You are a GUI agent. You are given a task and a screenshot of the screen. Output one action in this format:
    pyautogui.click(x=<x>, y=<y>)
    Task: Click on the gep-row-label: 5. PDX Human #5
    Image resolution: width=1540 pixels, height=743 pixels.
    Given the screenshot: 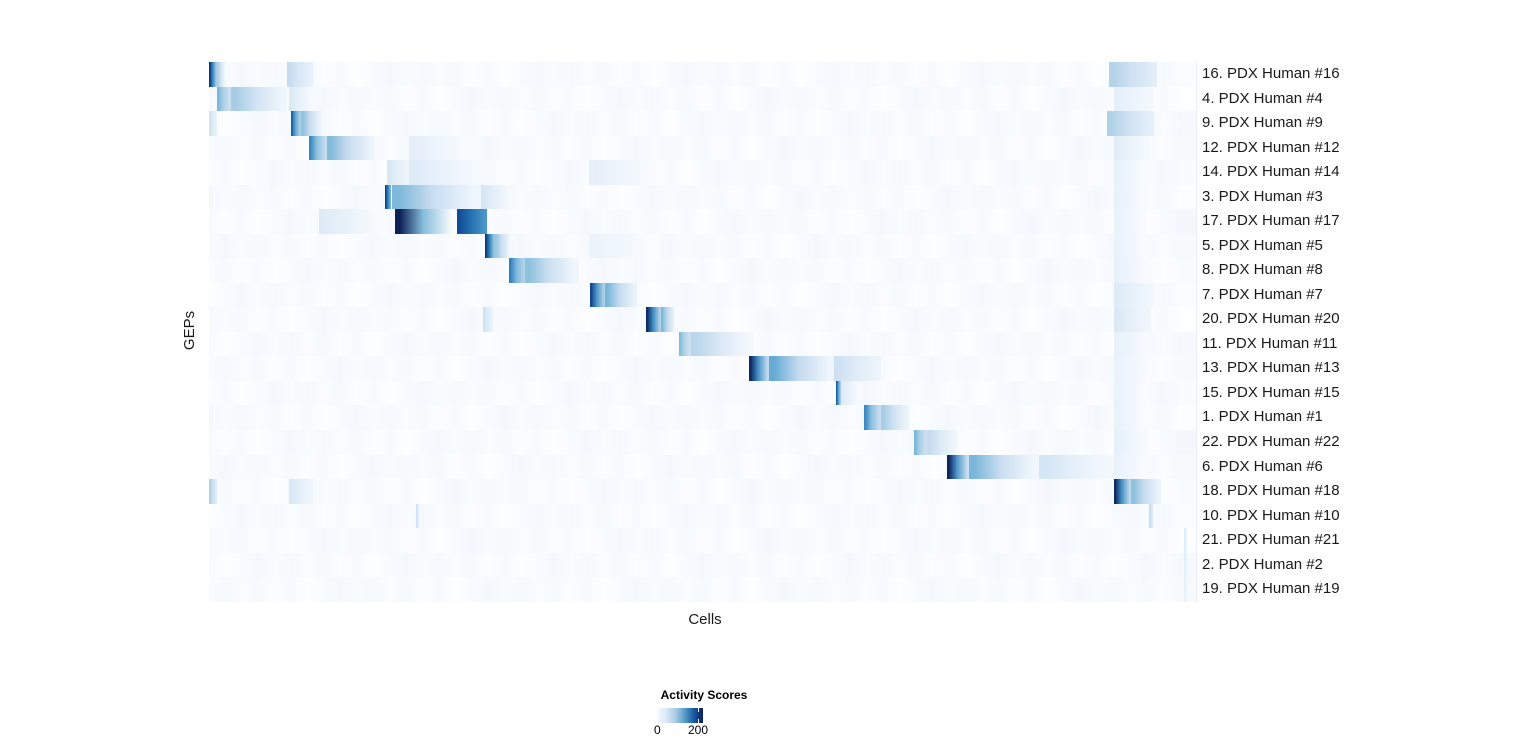 What is the action you would take?
    pyautogui.click(x=1262, y=245)
    